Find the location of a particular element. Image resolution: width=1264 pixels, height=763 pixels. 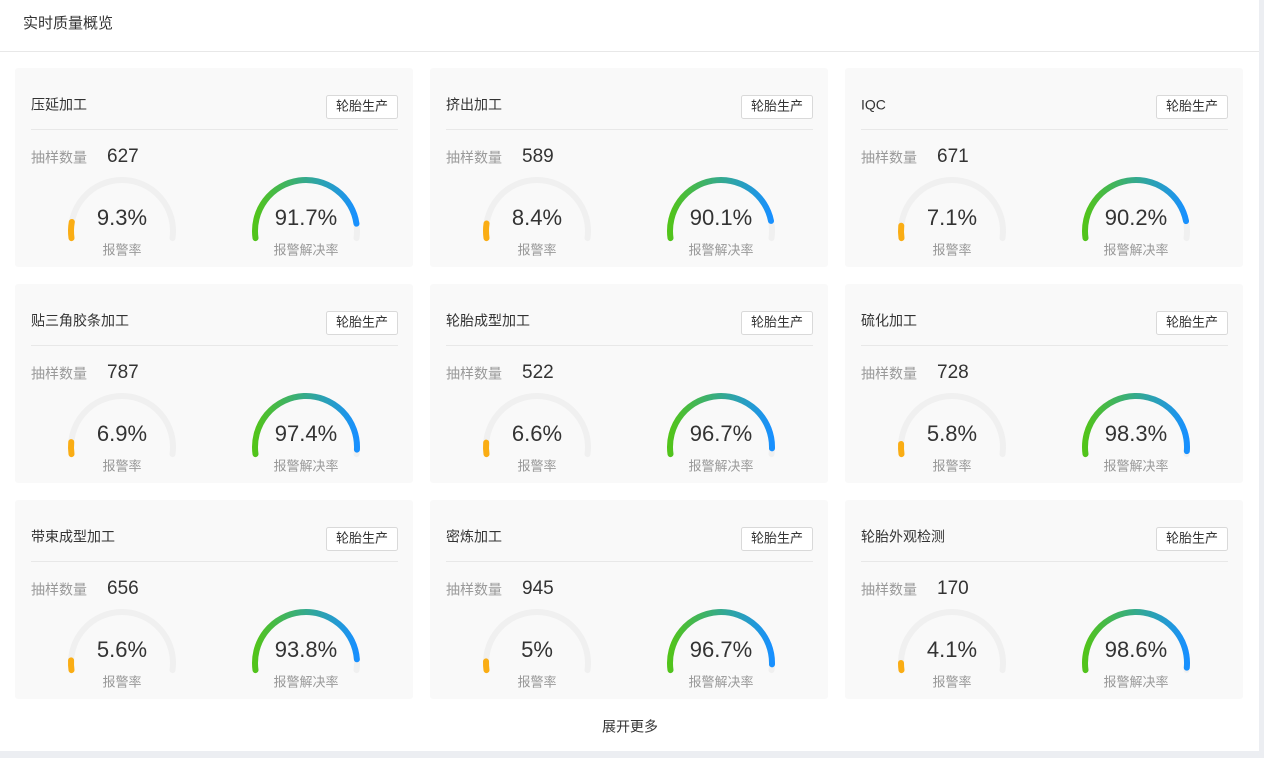

card-title: 挤出加工 is located at coordinates (474, 105).